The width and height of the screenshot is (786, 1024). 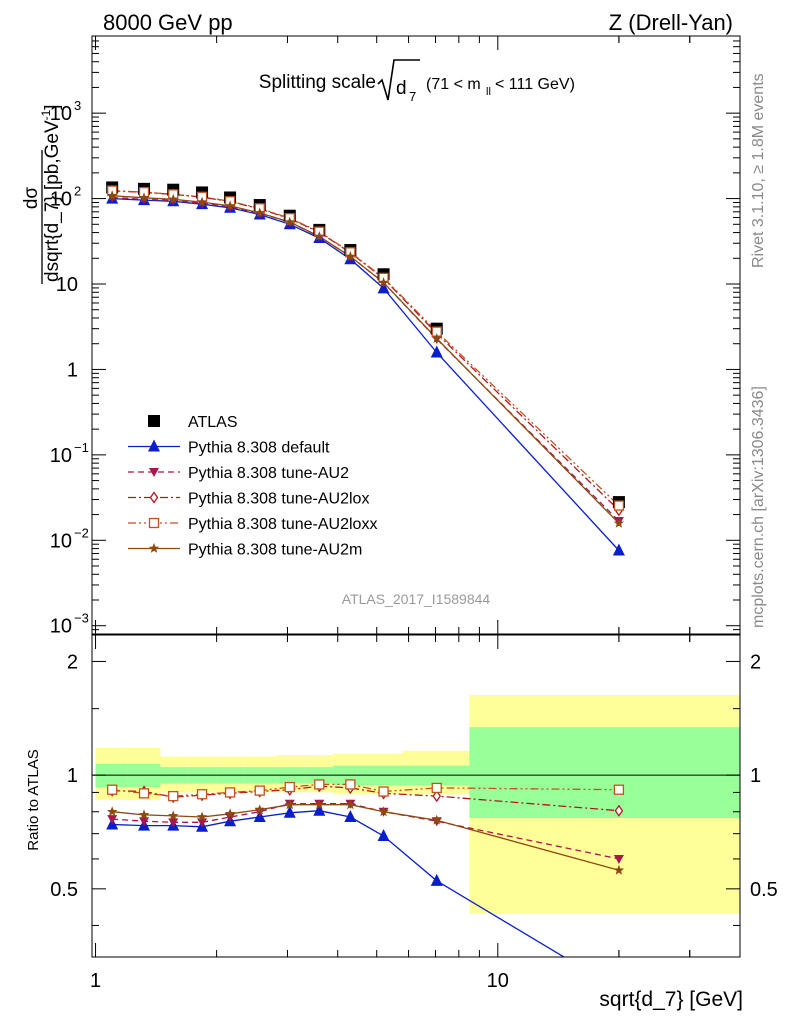 I want to click on y-tick-label-exponent: −3, so click(x=81, y=618).